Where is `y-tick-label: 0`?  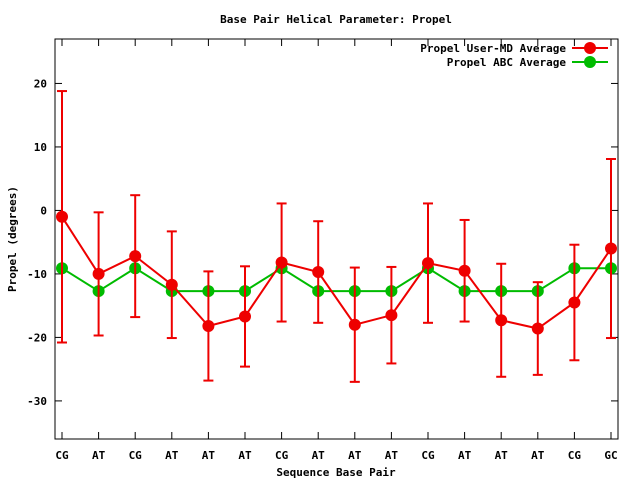 y-tick-label: 0 is located at coordinates (43, 210).